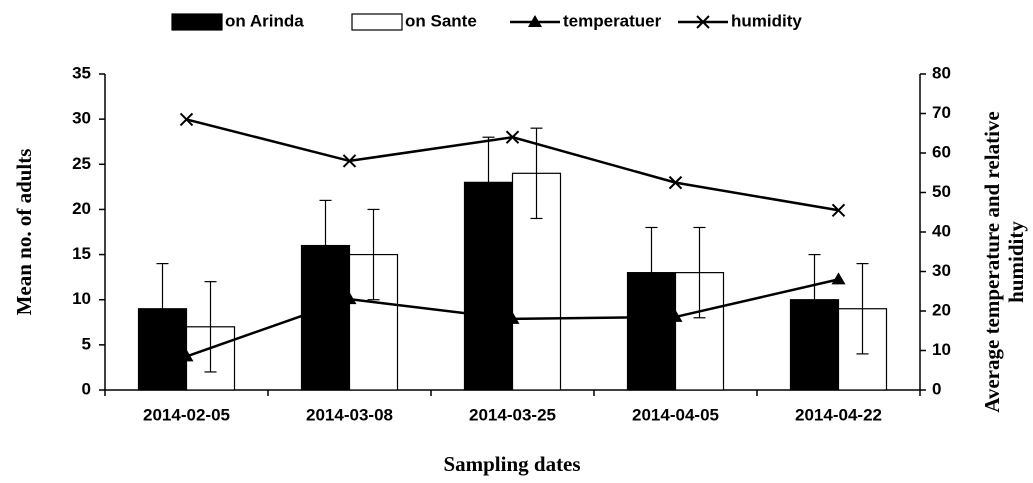 The image size is (1033, 483). I want to click on y2-tick-label: 10, so click(941, 349).